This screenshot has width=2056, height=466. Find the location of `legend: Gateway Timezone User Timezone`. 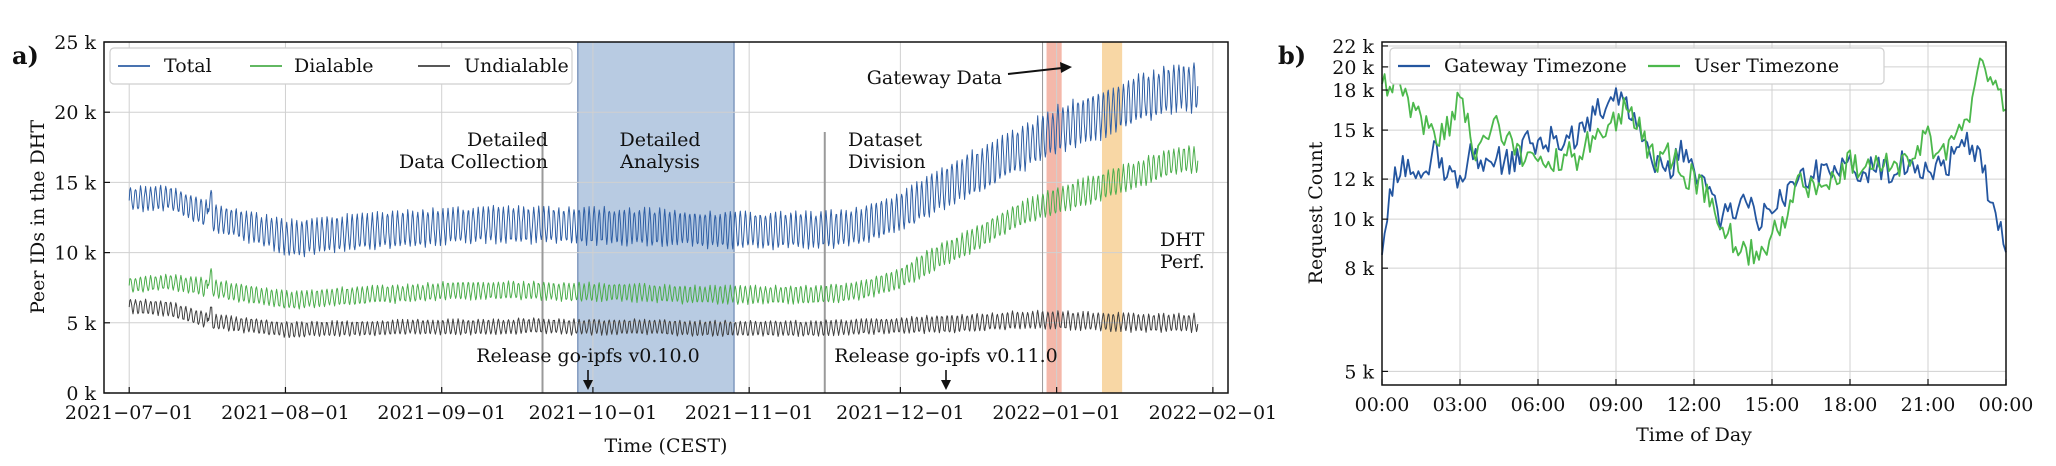

legend: Gateway Timezone User Timezone is located at coordinates (1637, 66).